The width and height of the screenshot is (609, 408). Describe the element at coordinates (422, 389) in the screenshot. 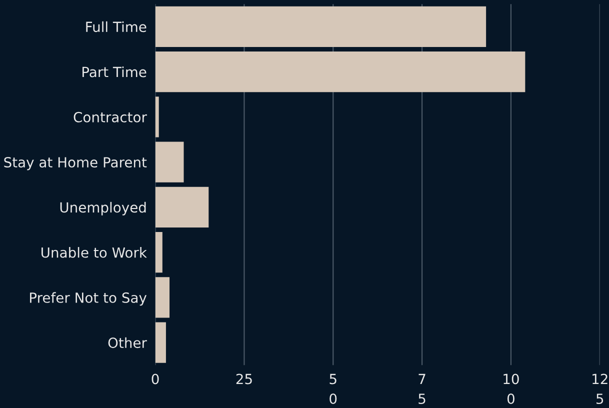

I see `x-tick-label: 7 5` at that location.